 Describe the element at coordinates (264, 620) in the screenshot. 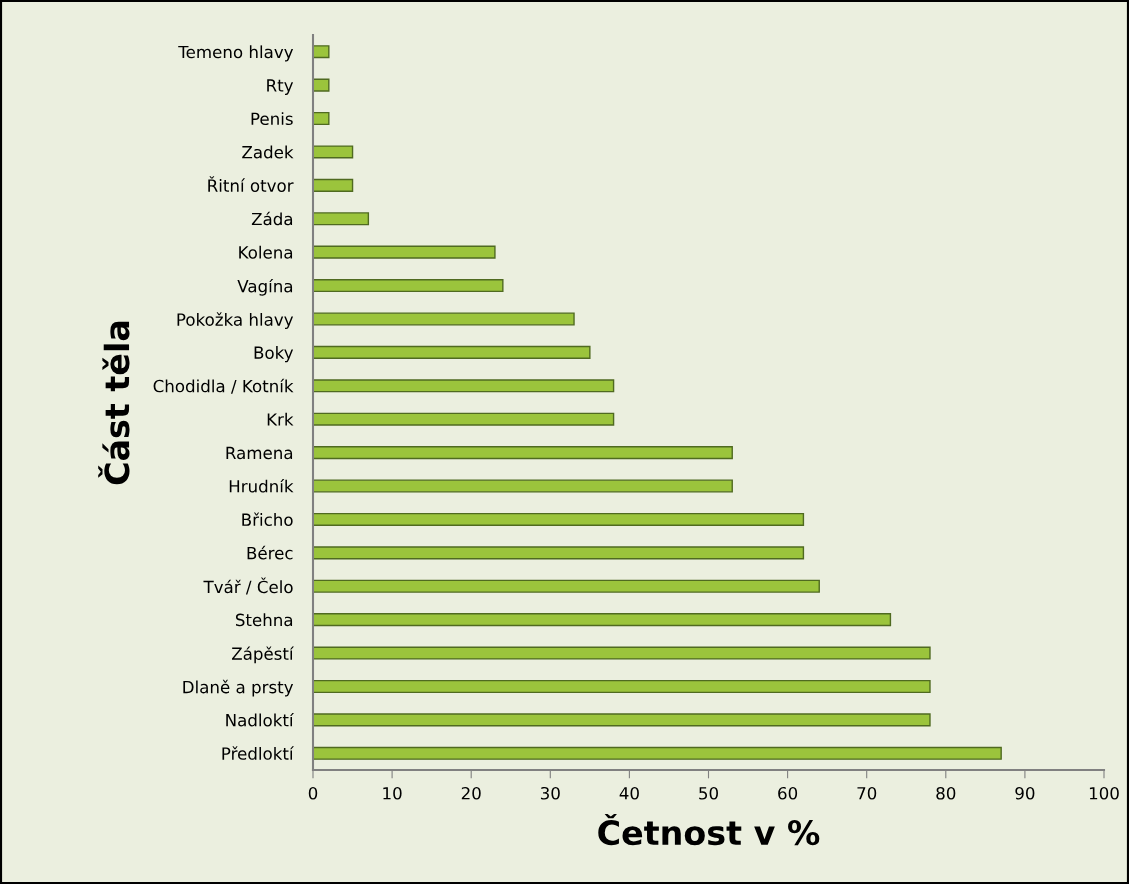

I see `y-tick-label: Stehna` at that location.